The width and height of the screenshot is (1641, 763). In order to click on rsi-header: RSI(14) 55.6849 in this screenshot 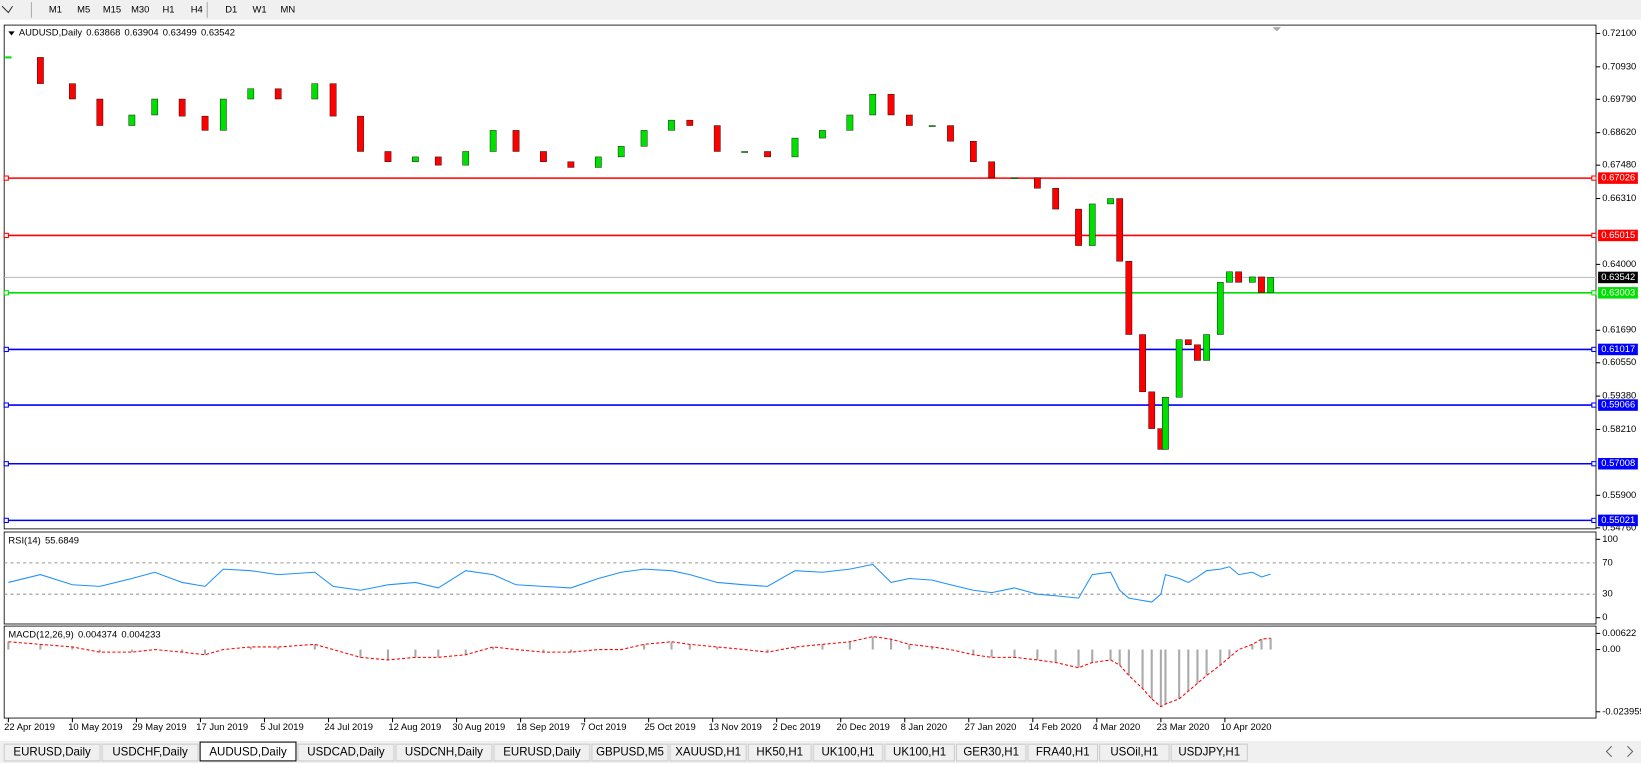, I will do `click(43, 540)`.